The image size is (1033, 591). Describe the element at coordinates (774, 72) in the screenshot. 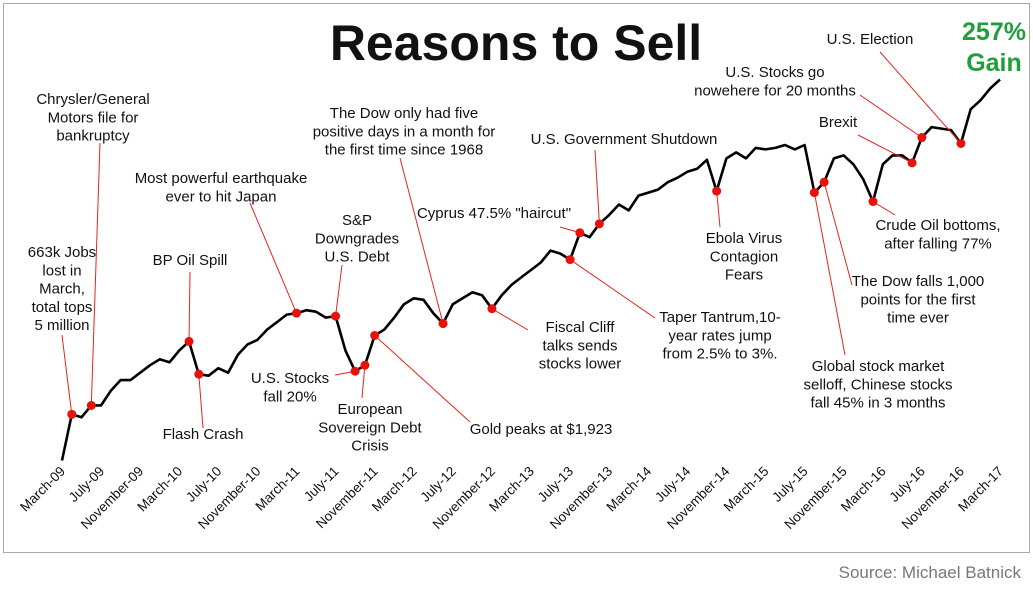

I see `annotation-text: U.S. Stocks go` at that location.